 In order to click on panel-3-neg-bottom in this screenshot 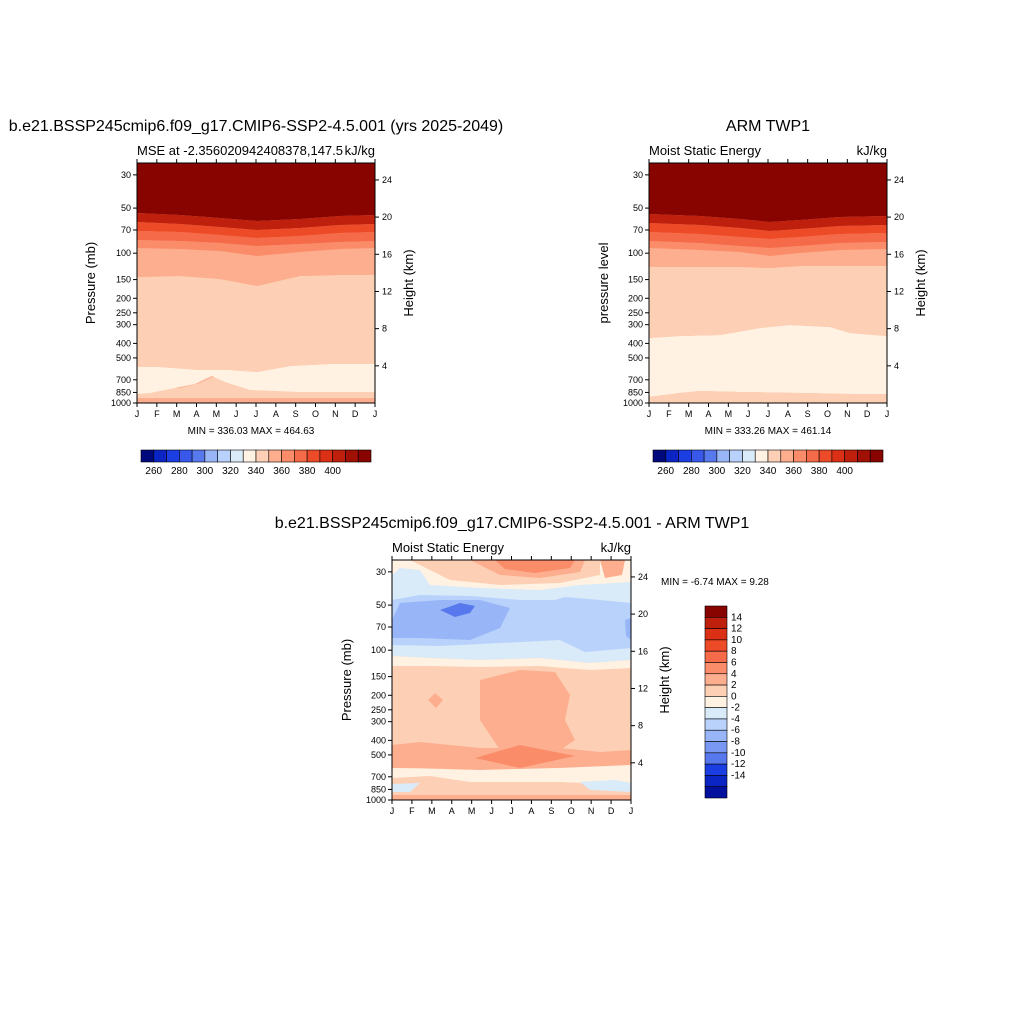, I will do `click(406, 787)`.